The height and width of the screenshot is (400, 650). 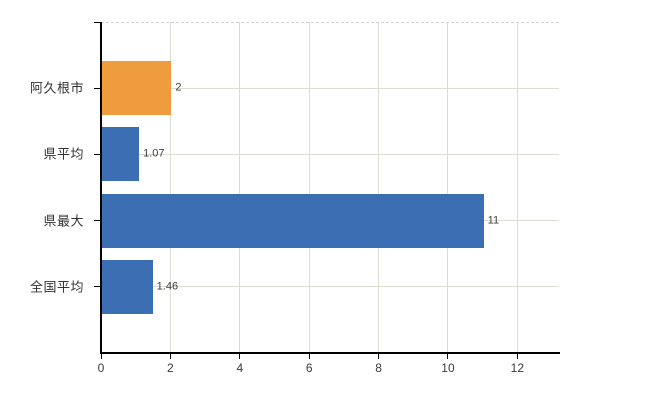 I want to click on x-tick-label: 12, so click(x=517, y=368).